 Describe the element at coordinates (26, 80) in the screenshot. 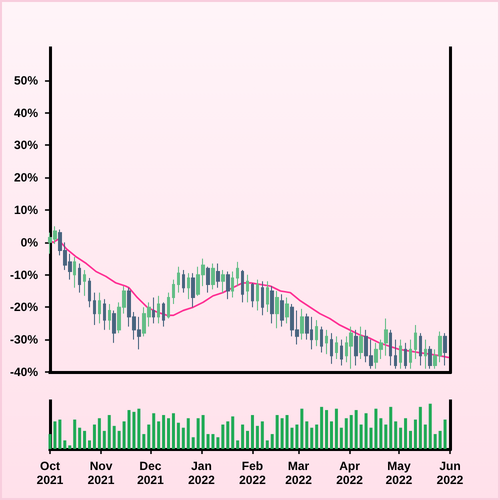

I see `y-tick-label: 50%` at that location.